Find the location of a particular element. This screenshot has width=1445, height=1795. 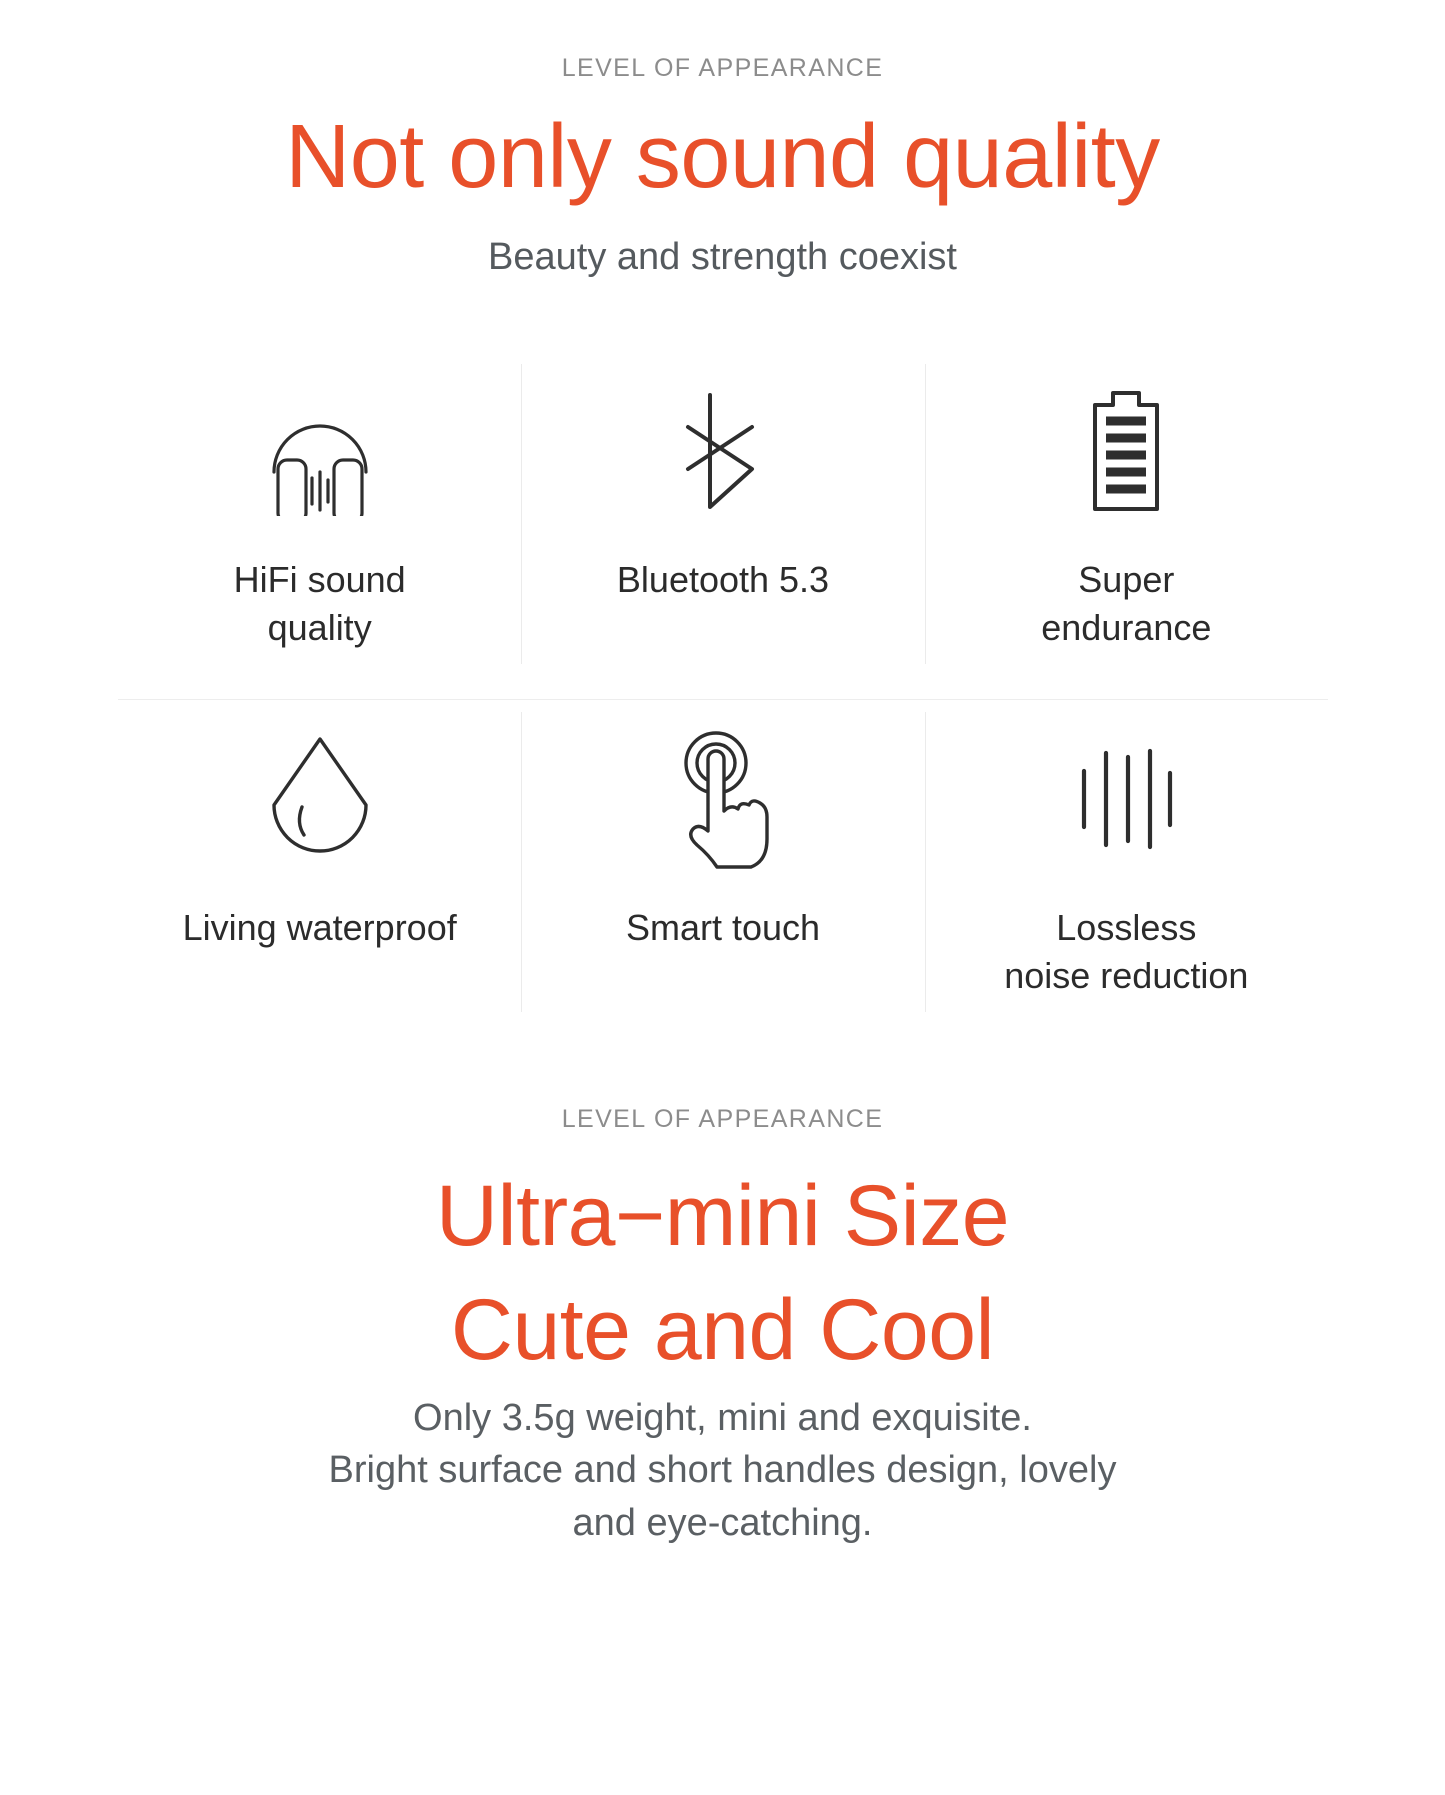

headphones-icon is located at coordinates (320, 451).